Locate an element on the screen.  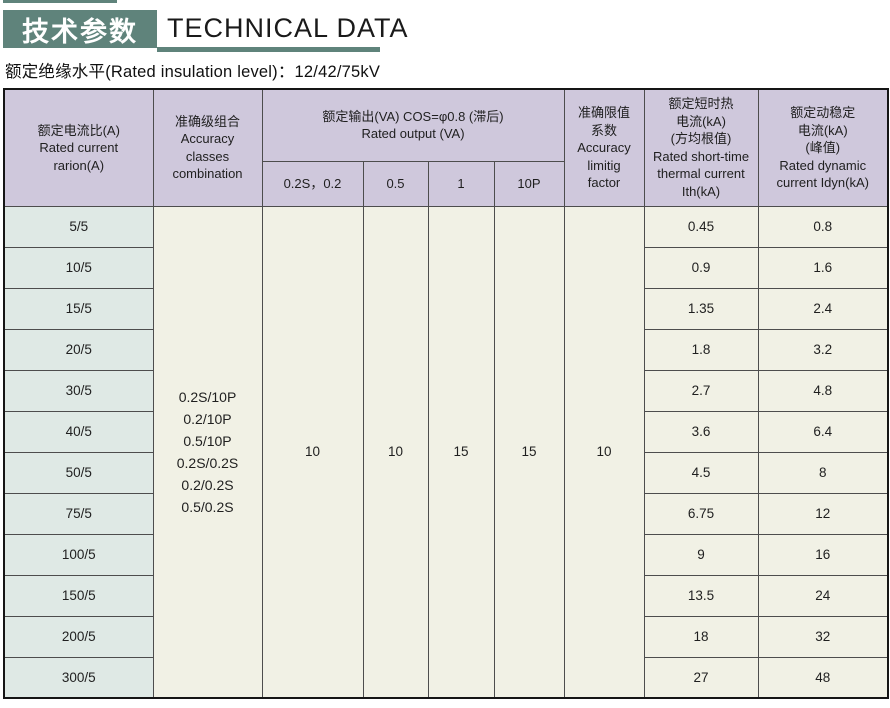
dynamic-current-cell: 0.8 is located at coordinates (823, 226).